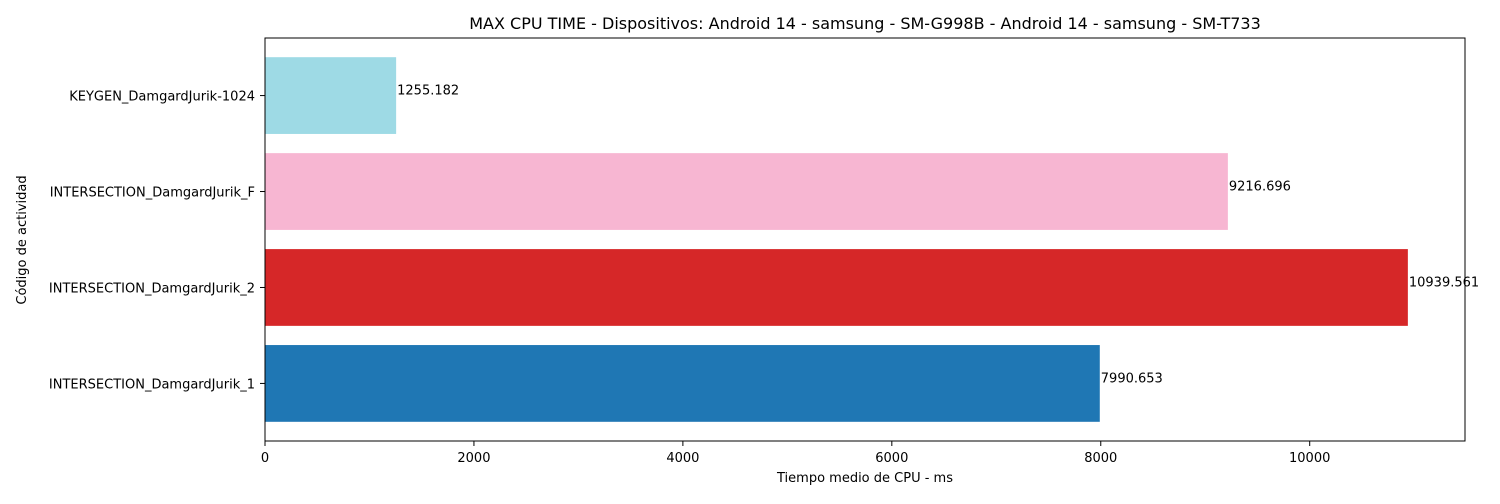 The width and height of the screenshot is (1500, 504). Describe the element at coordinates (473, 458) in the screenshot. I see `x-tick-label: 2000` at that location.